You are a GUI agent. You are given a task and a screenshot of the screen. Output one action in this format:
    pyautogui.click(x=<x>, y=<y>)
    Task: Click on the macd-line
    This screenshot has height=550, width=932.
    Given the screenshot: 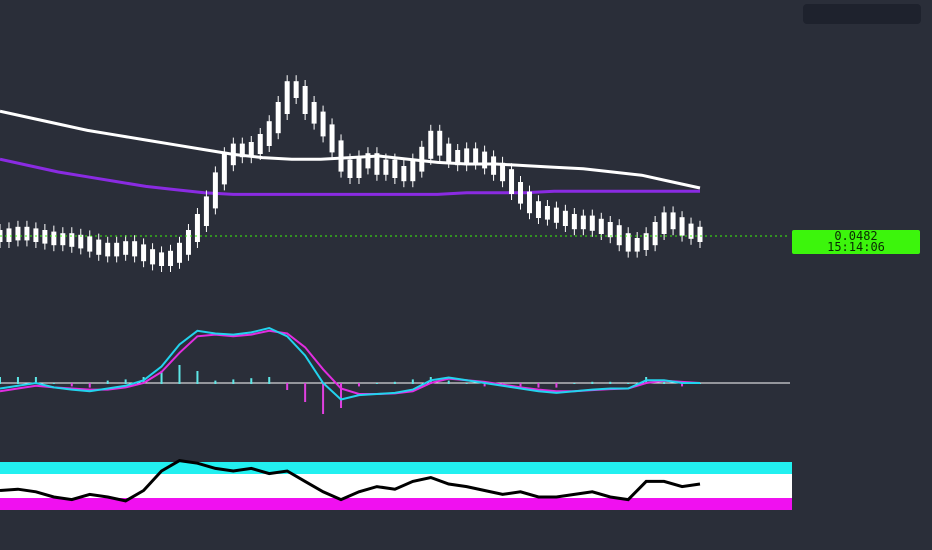 What is the action you would take?
    pyautogui.click(x=350, y=363)
    